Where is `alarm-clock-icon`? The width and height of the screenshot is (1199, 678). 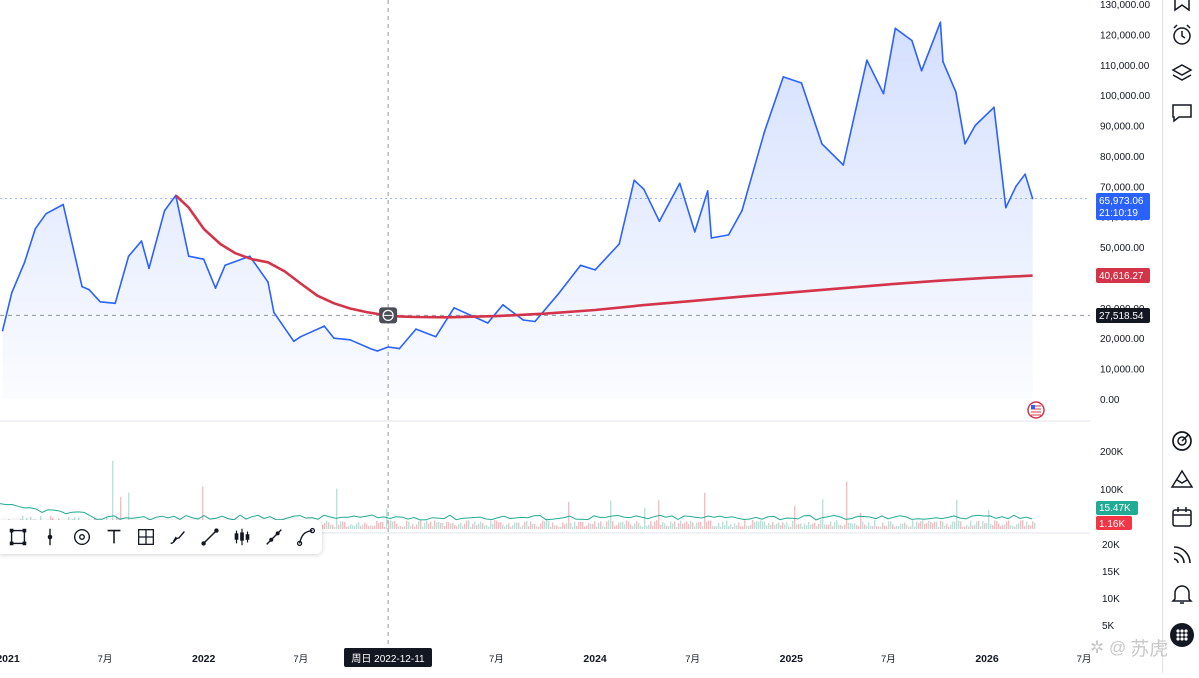
alarm-clock-icon is located at coordinates (1182, 35).